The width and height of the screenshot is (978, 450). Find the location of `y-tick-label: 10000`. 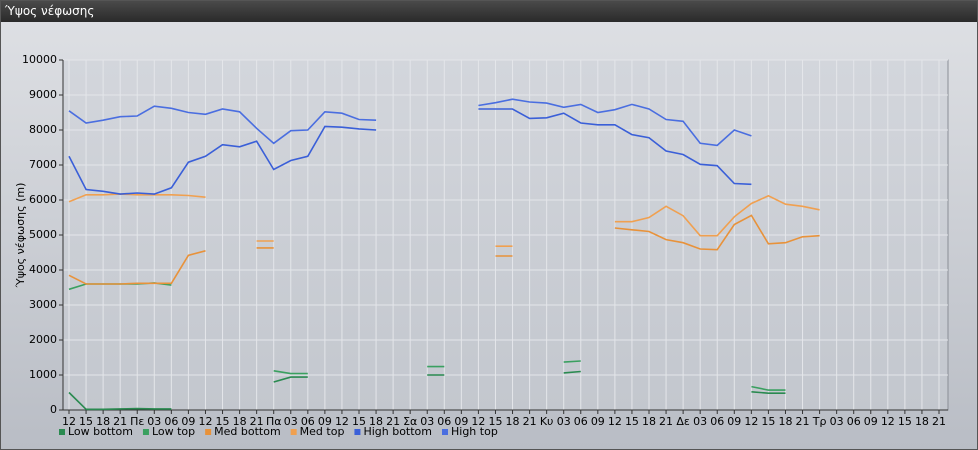

y-tick-label: 10000 is located at coordinates (39, 59).